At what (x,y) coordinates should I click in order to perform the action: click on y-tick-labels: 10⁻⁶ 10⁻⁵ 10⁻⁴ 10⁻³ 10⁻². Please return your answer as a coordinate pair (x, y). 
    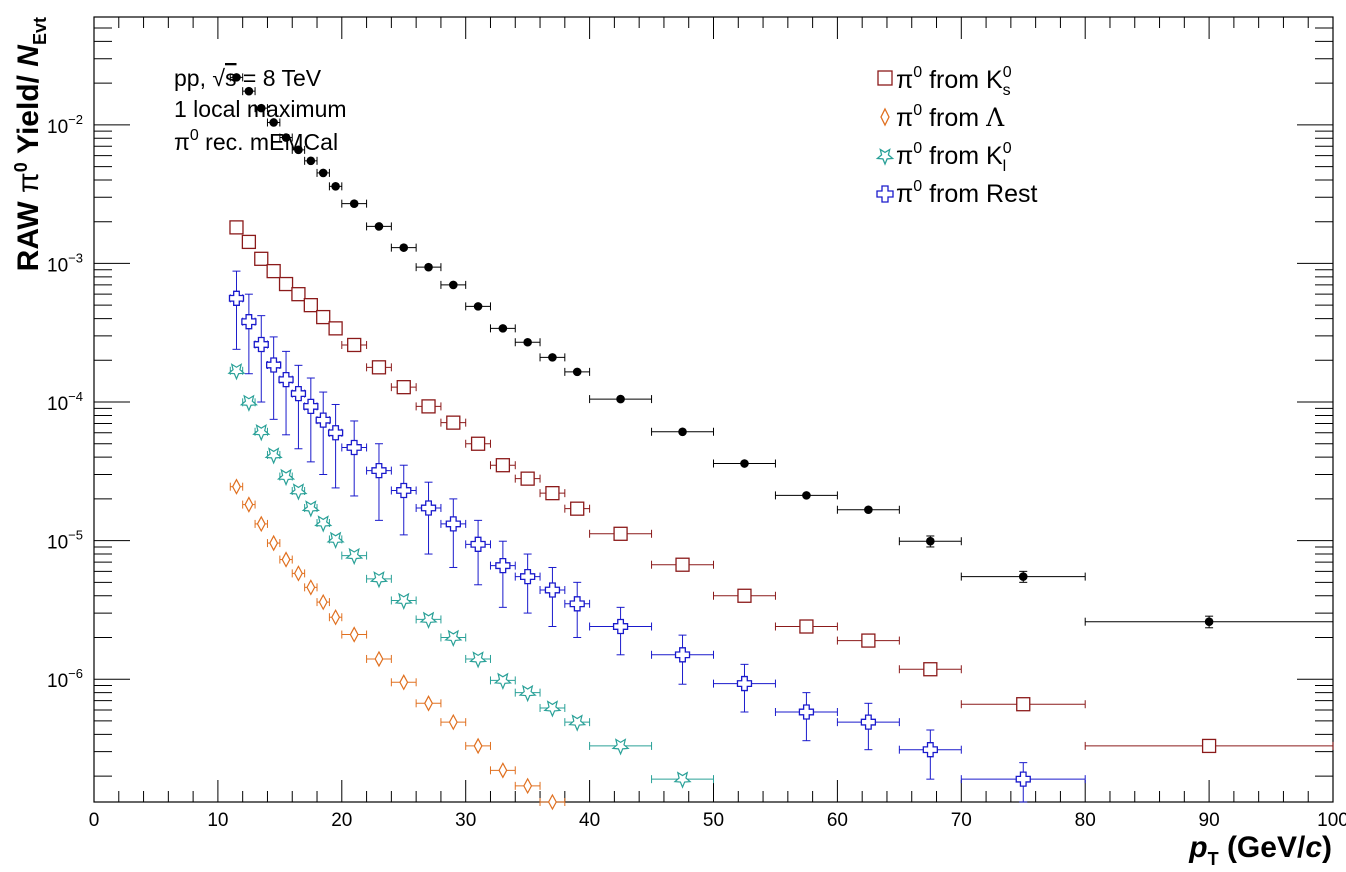
    Looking at the image, I should click on (65, 402).